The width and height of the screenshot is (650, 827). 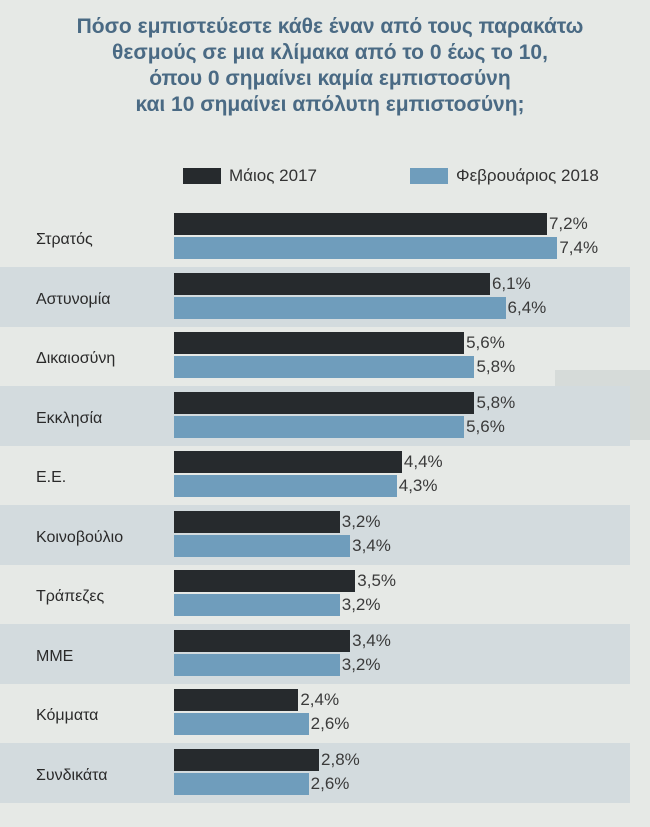 What do you see at coordinates (511, 283) in the screenshot?
I see `data-label: 6,1%` at bounding box center [511, 283].